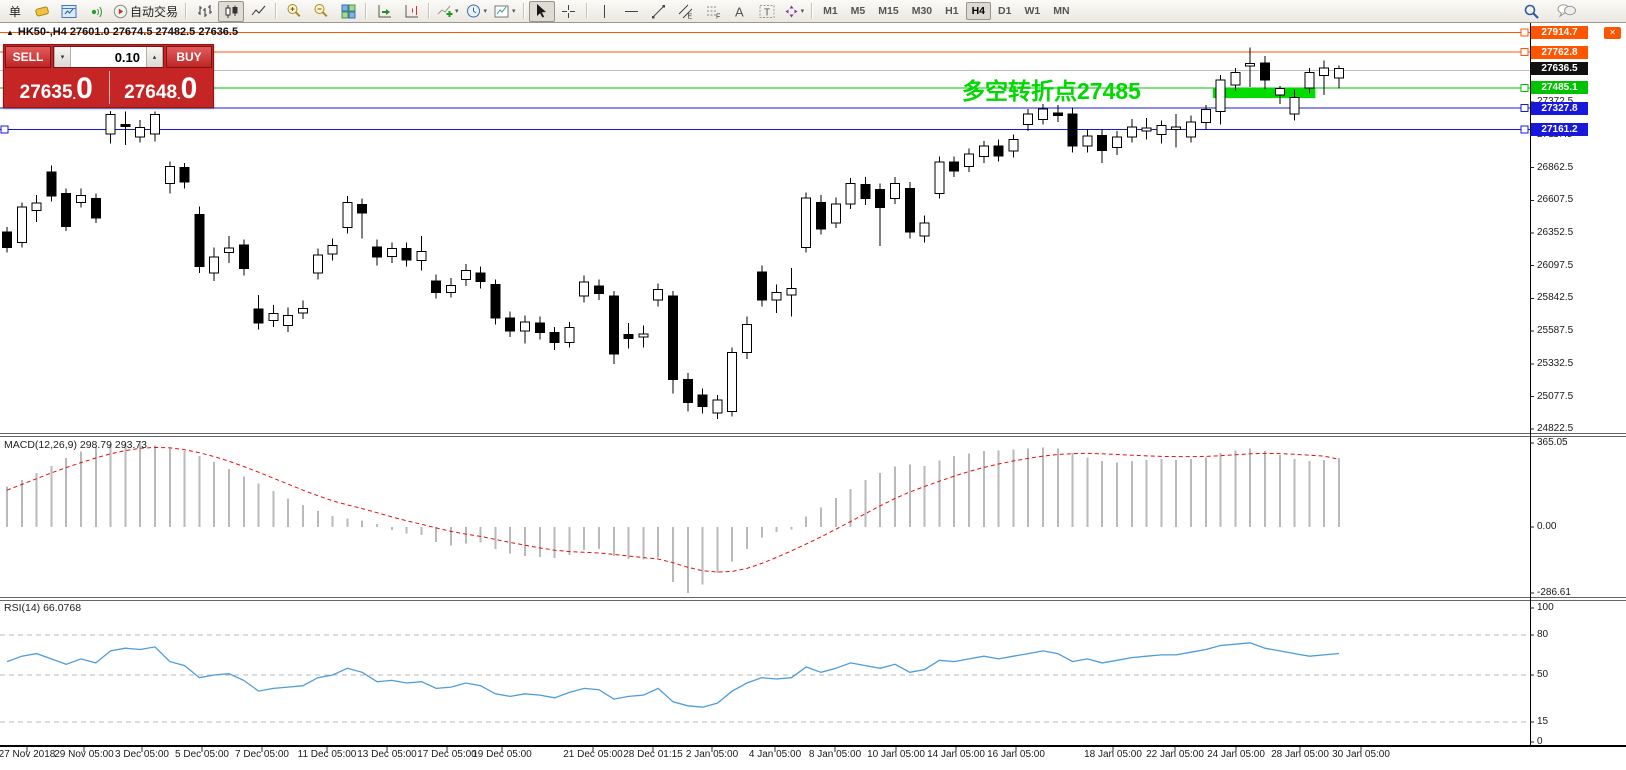  What do you see at coordinates (1016, 754) in the screenshot?
I see `time-axis-label: 16 Jan 05:00` at bounding box center [1016, 754].